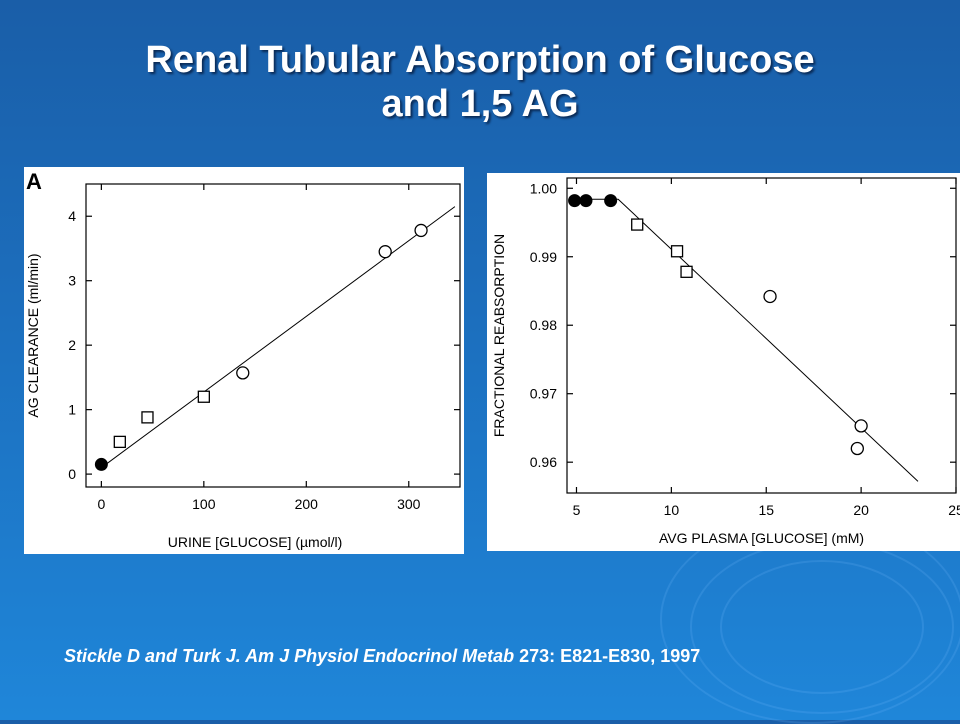 The height and width of the screenshot is (724, 960). I want to click on x-tick-label: 20, so click(861, 510).